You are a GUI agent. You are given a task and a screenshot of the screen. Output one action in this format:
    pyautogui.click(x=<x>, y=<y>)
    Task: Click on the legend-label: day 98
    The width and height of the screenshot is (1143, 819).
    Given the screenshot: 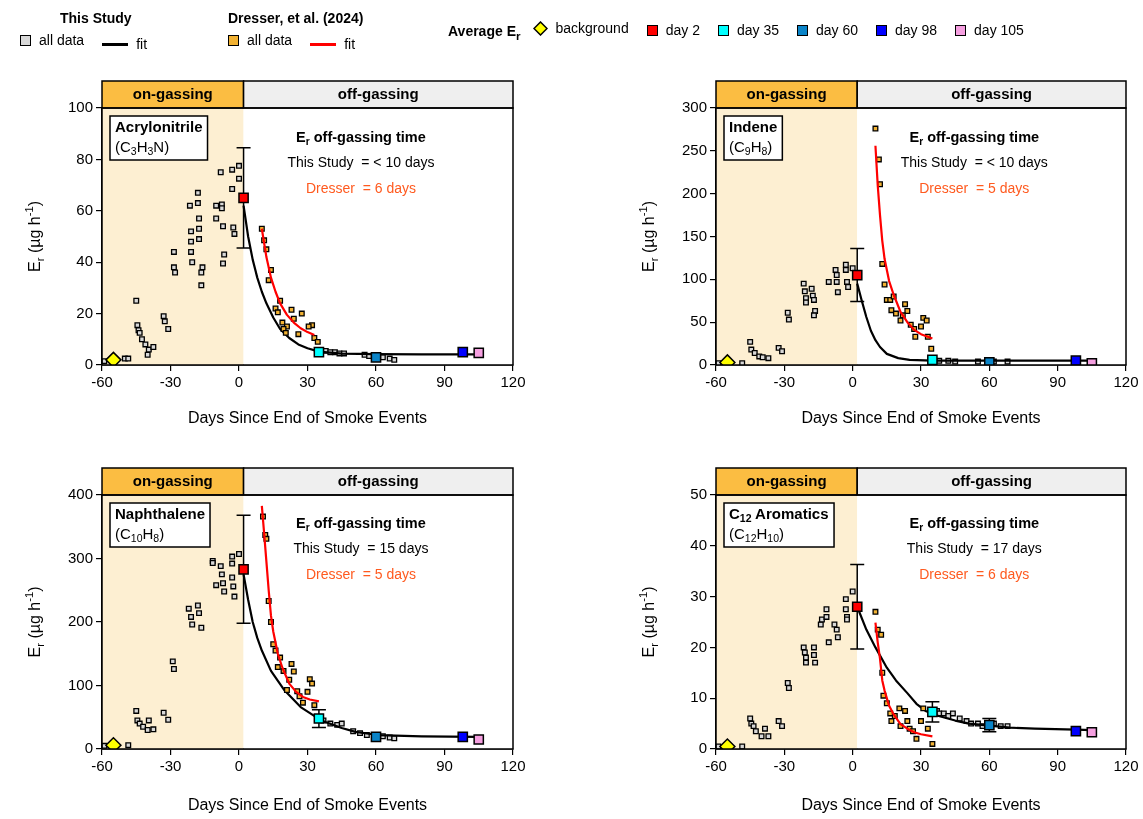 What is the action you would take?
    pyautogui.click(x=916, y=30)
    